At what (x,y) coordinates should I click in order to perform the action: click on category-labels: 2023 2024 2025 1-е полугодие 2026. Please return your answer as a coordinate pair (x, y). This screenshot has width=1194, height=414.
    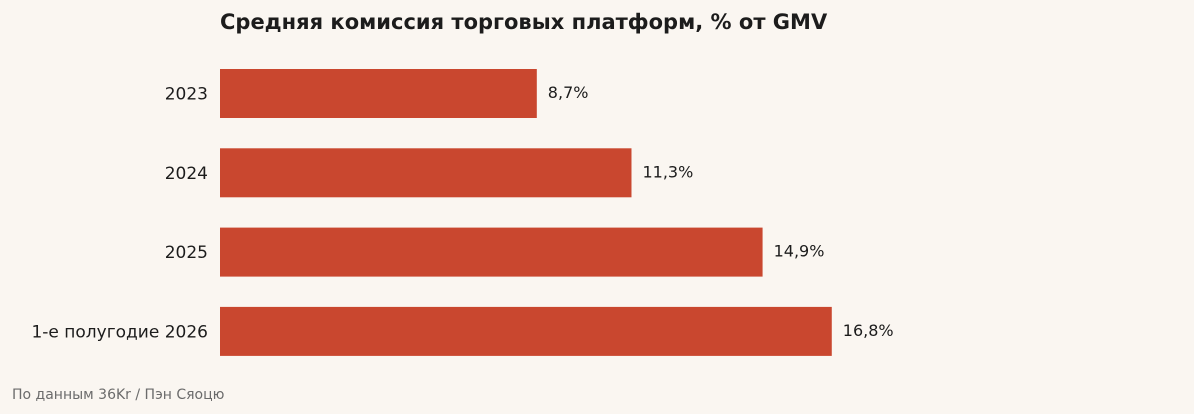
    Looking at the image, I should click on (119, 214).